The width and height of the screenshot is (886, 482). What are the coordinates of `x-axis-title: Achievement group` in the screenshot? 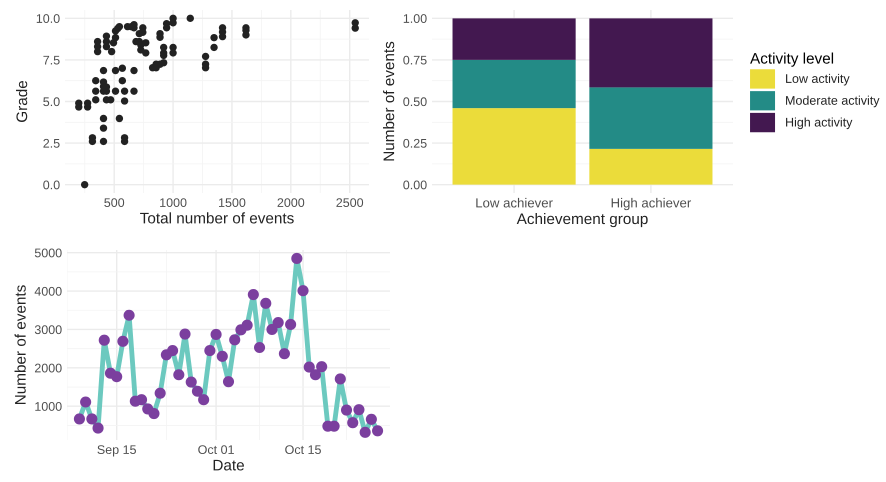 It's located at (582, 220).